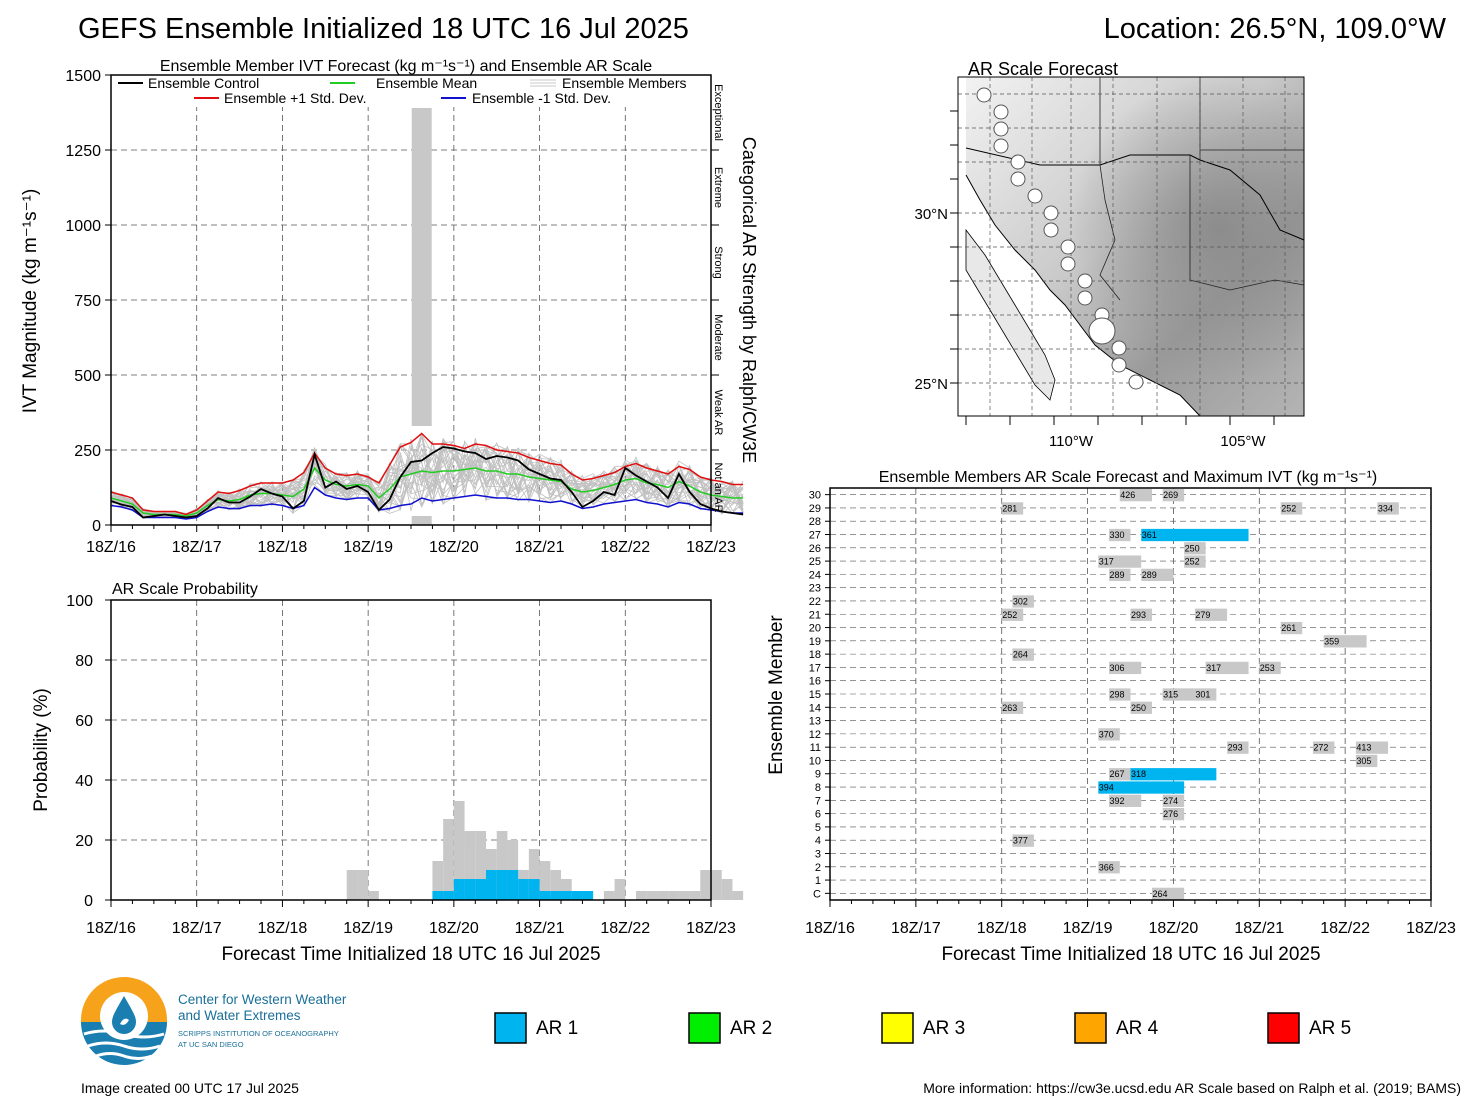 The width and height of the screenshot is (1476, 1110). What do you see at coordinates (1135, 194) in the screenshot?
I see `map-border-us-mexico` at bounding box center [1135, 194].